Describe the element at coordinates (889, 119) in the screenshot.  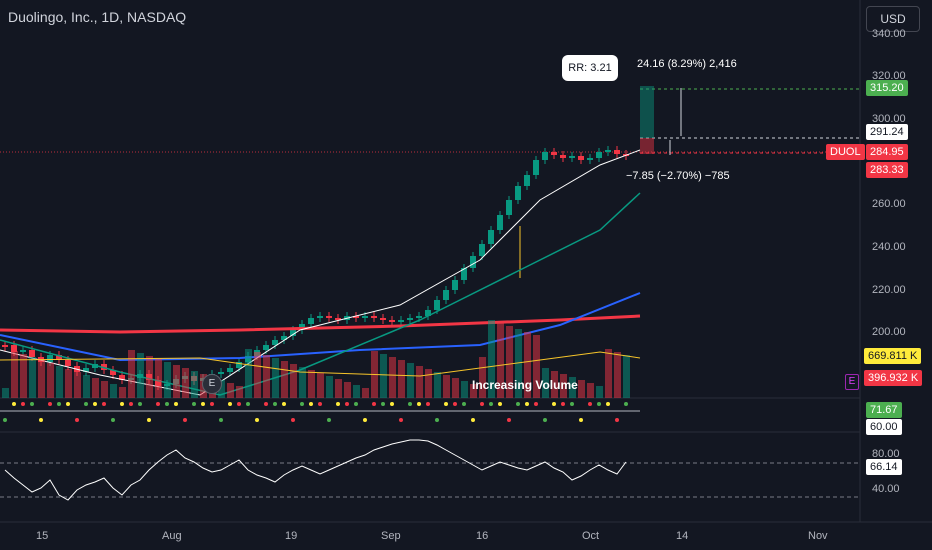
I see `price-tick: 300.00` at that location.